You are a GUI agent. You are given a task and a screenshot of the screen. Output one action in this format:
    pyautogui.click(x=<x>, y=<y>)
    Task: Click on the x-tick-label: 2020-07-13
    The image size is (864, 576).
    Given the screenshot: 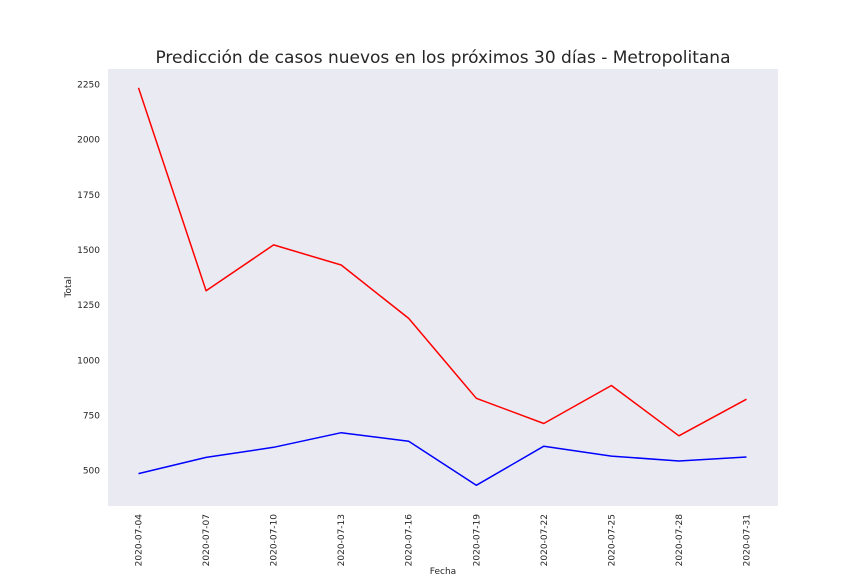 What is the action you would take?
    pyautogui.click(x=342, y=540)
    